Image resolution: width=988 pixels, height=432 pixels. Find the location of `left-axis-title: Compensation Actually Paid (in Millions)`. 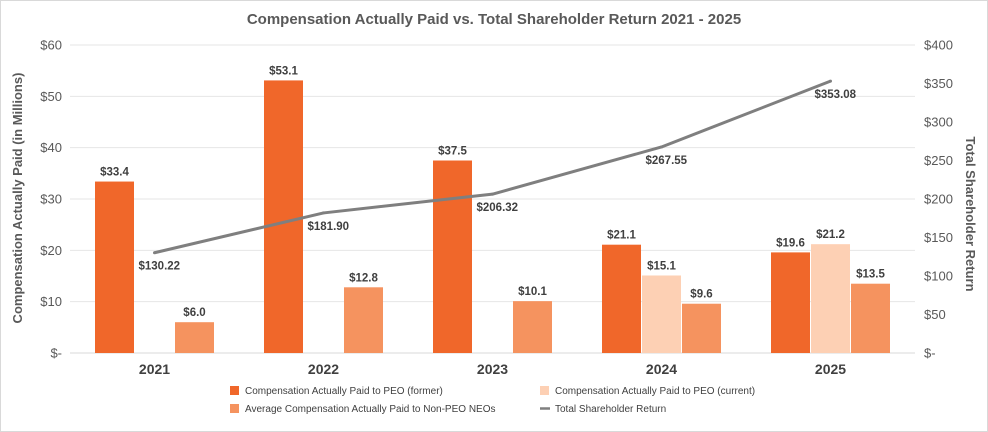

left-axis-title: Compensation Actually Paid (in Millions) is located at coordinates (17, 198).